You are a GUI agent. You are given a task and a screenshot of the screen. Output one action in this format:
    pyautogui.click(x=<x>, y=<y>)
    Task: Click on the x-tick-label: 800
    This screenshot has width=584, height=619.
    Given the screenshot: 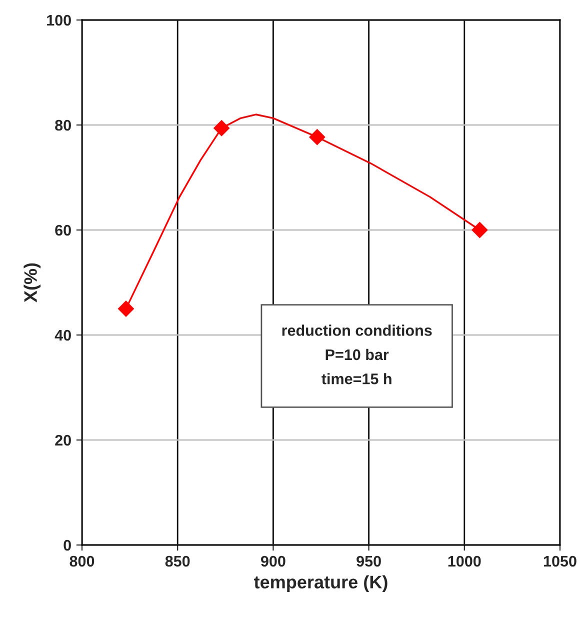 What is the action you would take?
    pyautogui.click(x=82, y=561)
    